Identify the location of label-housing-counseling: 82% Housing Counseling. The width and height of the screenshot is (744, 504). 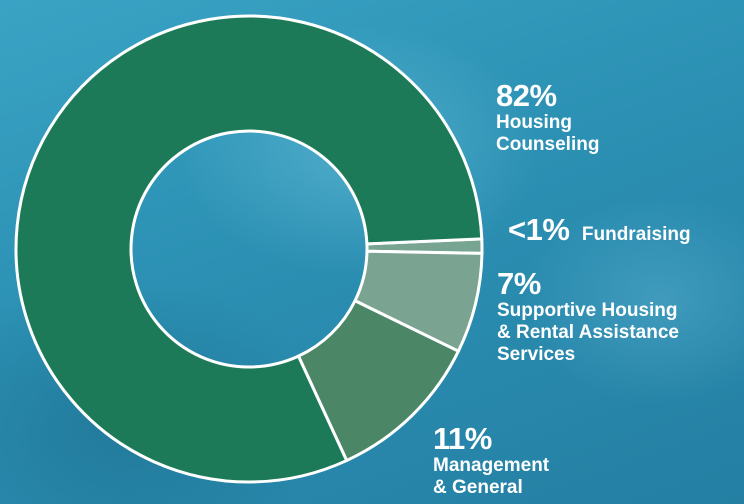
(547, 118).